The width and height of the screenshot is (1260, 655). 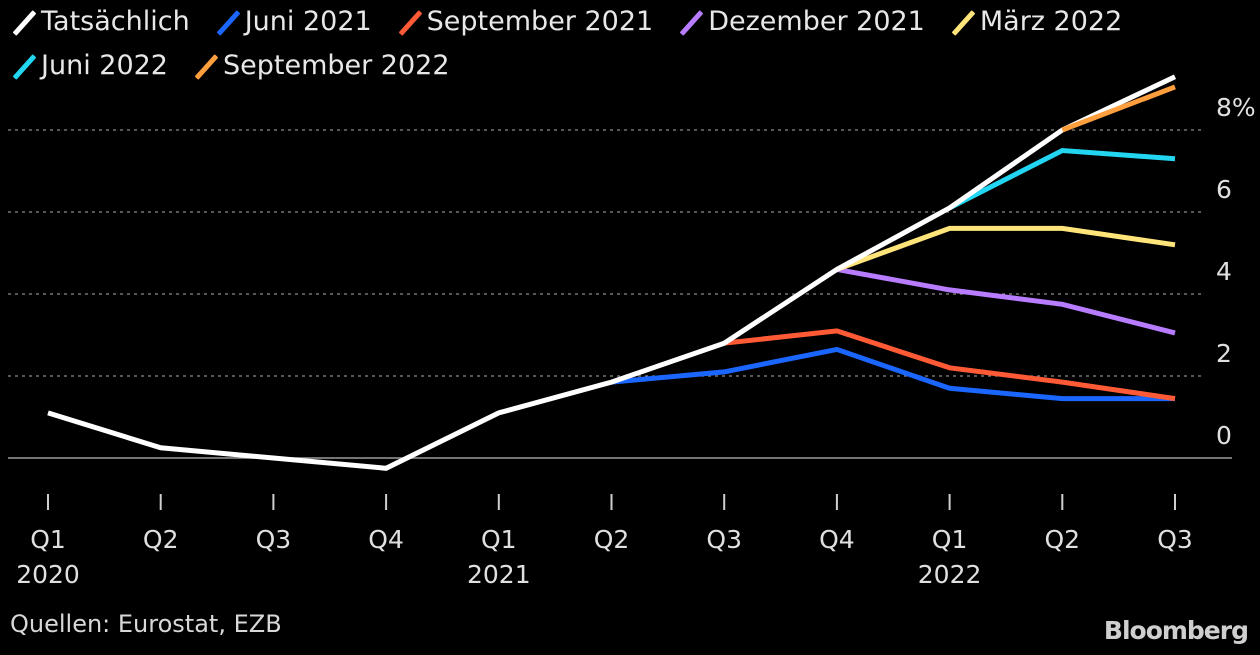 What do you see at coordinates (893, 374) in the screenshot?
I see `series-line-juni-2021` at bounding box center [893, 374].